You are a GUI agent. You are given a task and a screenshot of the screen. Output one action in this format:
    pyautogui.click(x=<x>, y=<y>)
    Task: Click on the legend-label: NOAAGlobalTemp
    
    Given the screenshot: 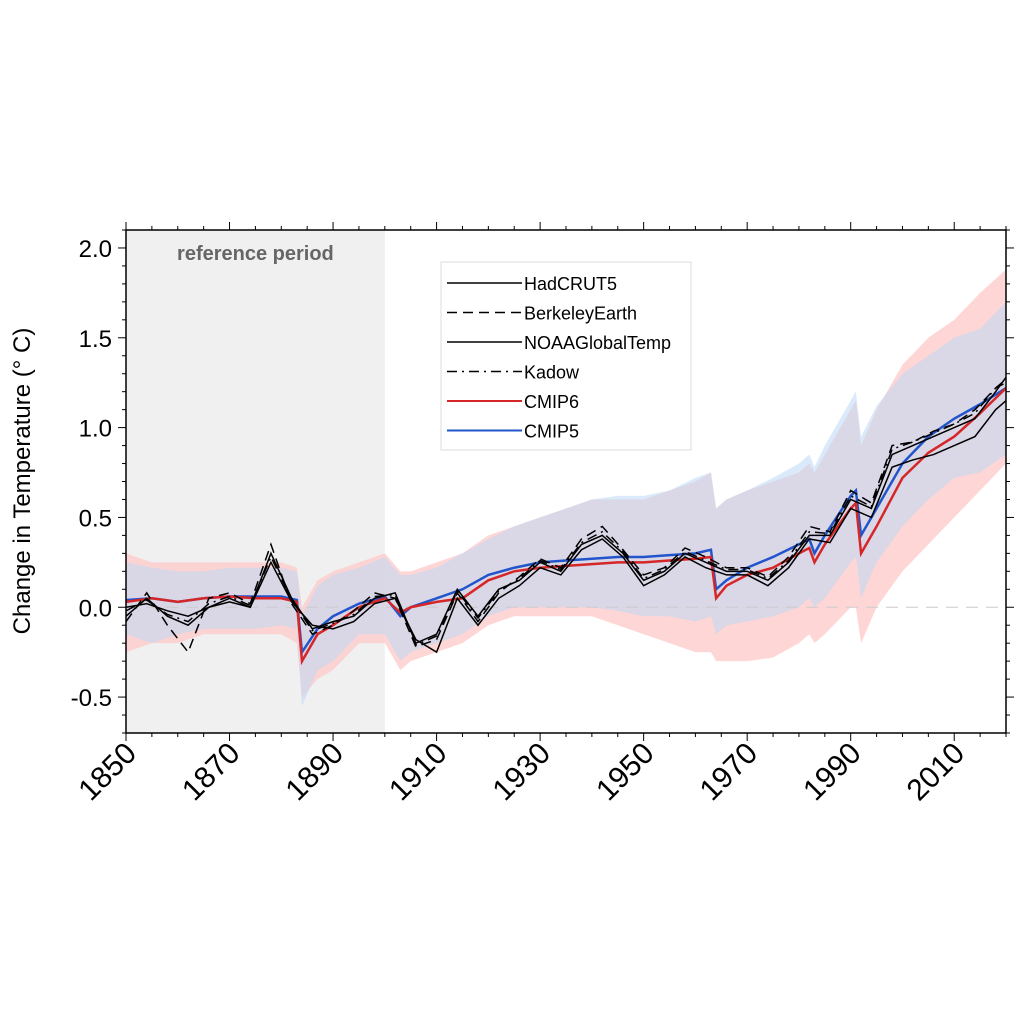 What is the action you would take?
    pyautogui.click(x=597, y=343)
    